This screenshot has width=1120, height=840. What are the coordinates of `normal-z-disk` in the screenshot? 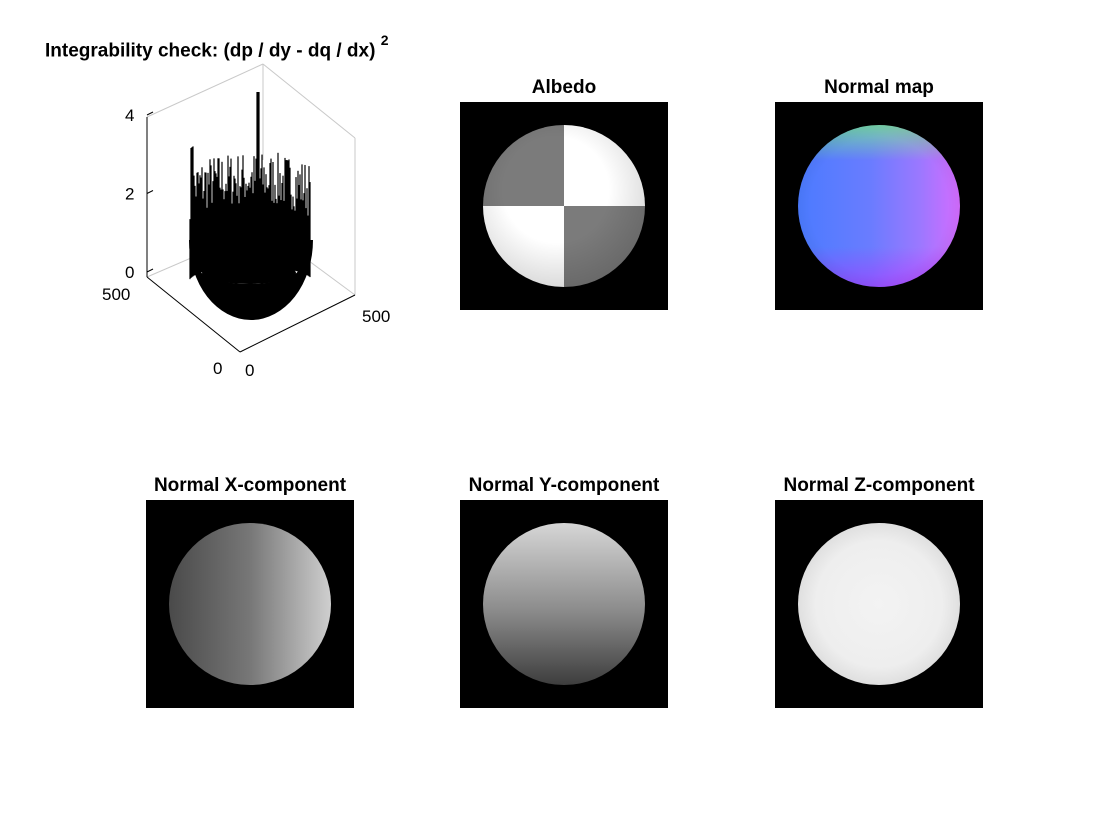 It's located at (879, 604).